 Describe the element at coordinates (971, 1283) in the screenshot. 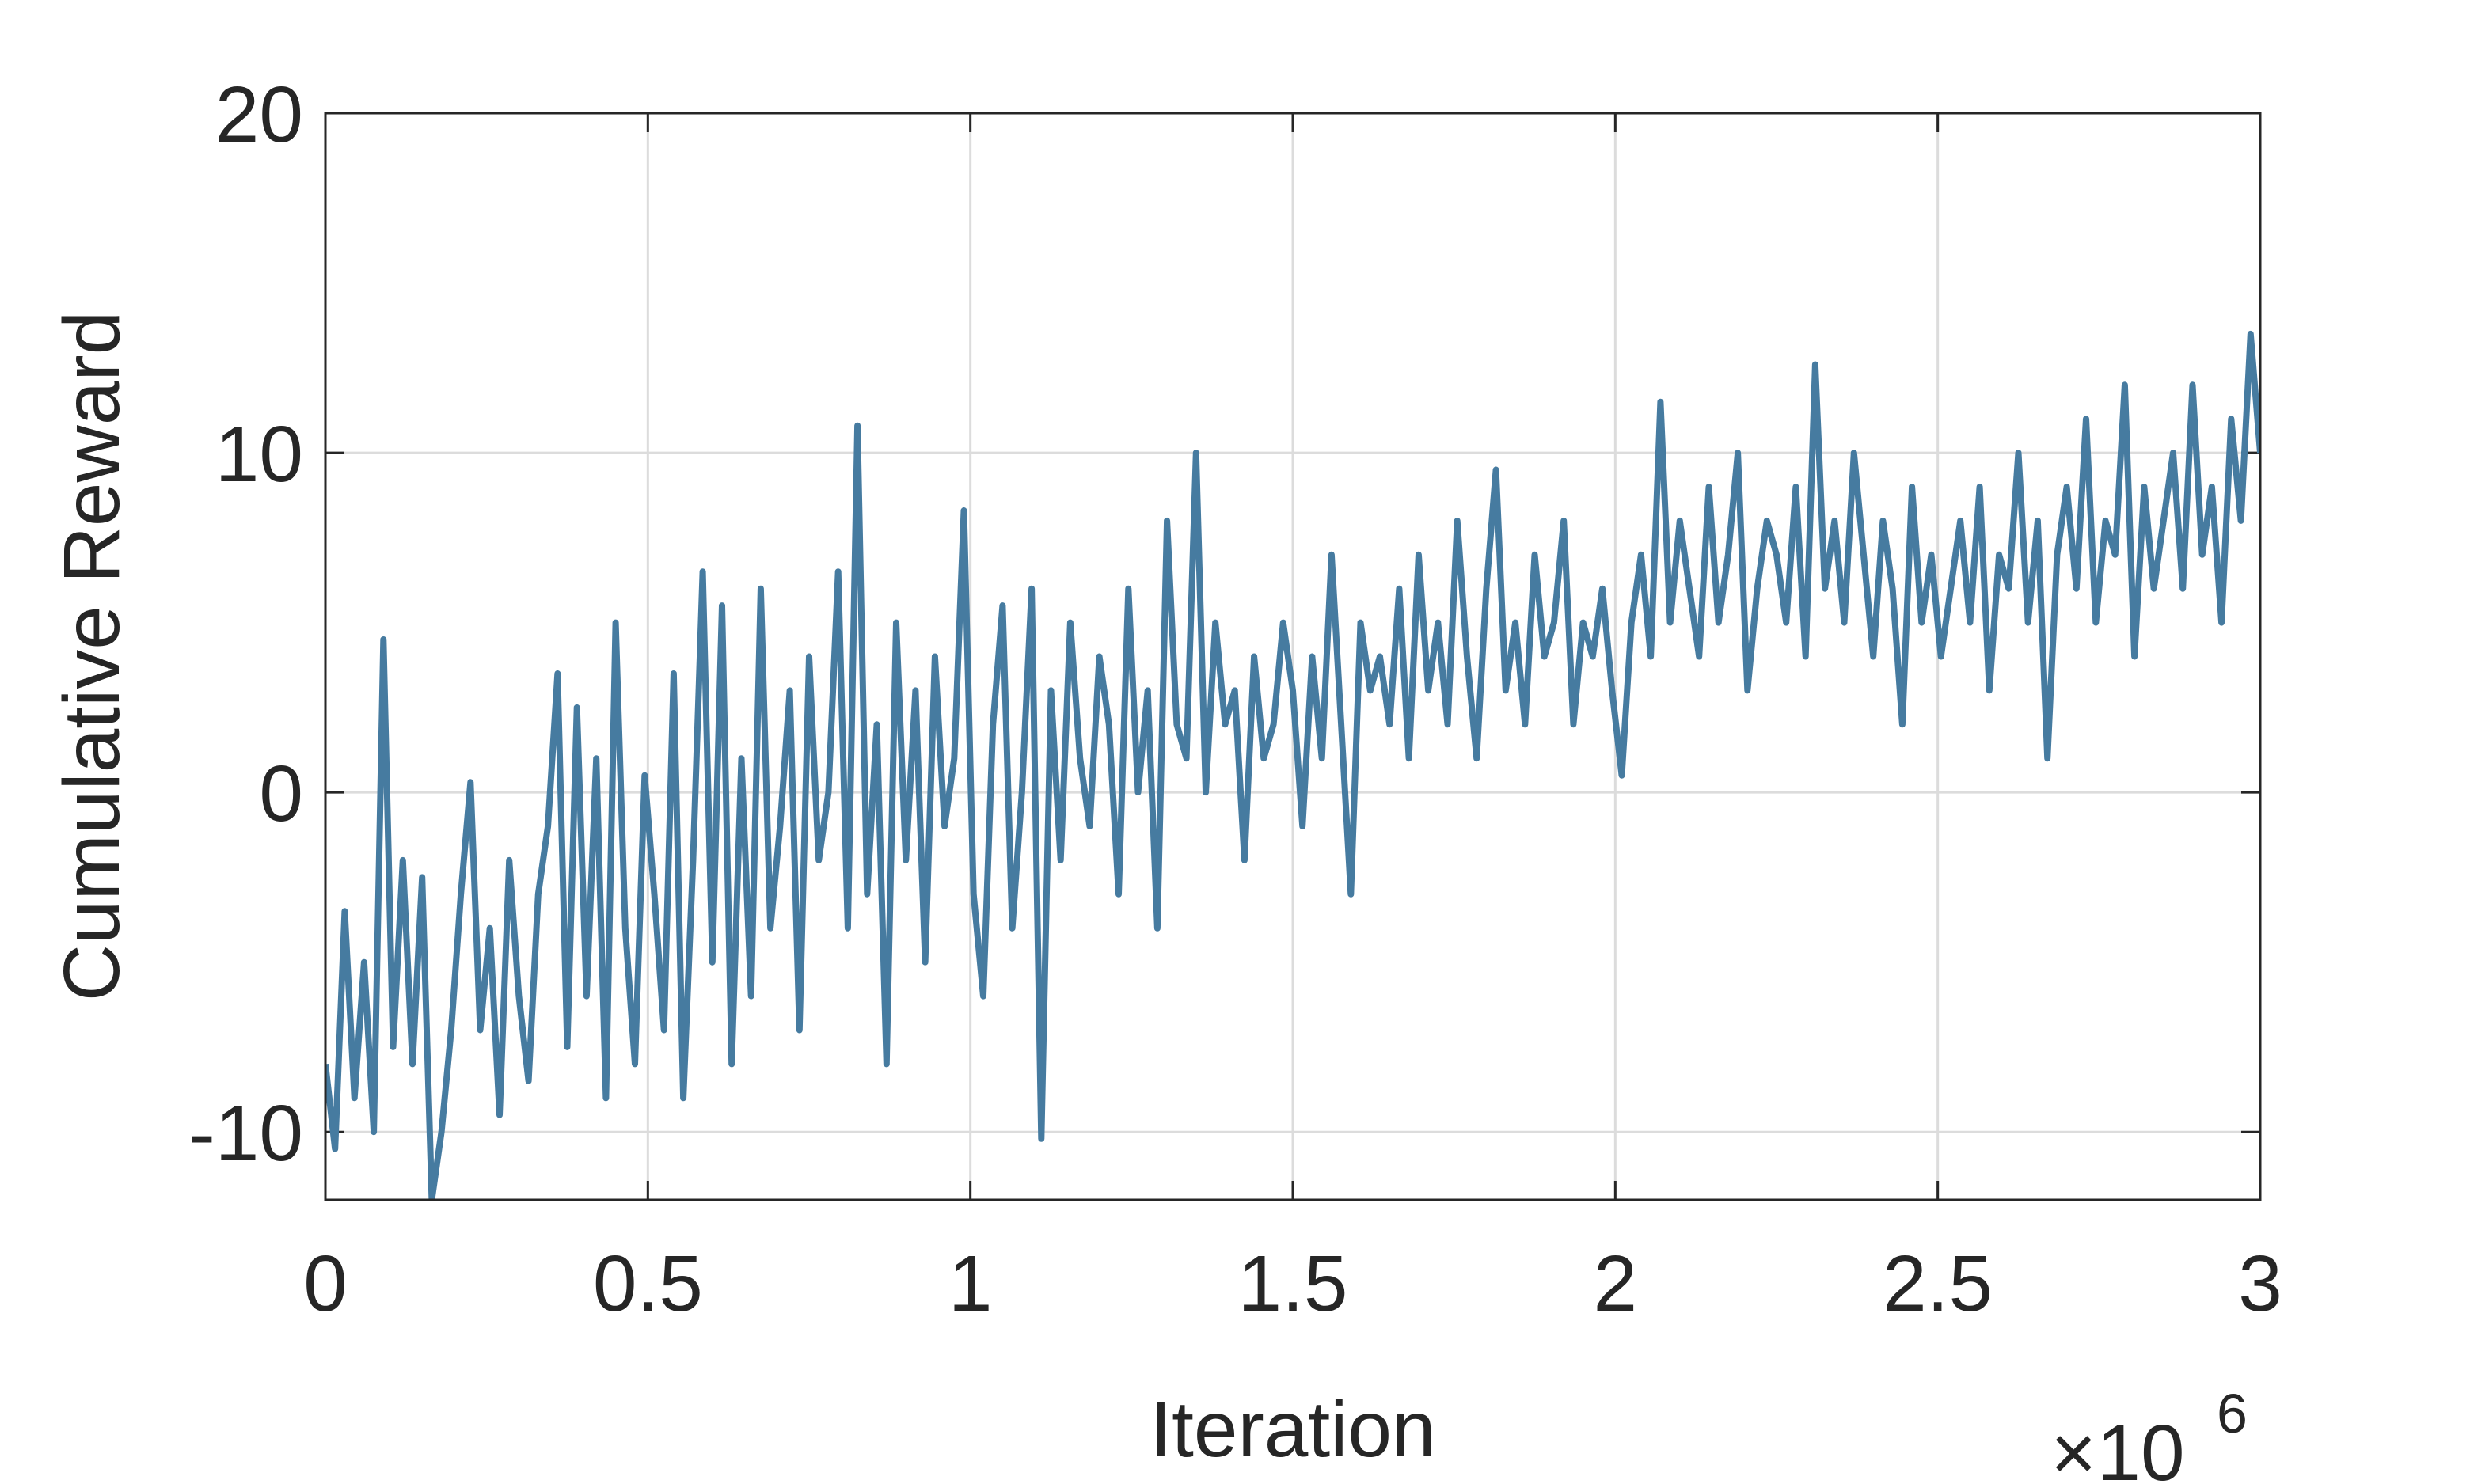

I see `x-tick-label: 1` at that location.